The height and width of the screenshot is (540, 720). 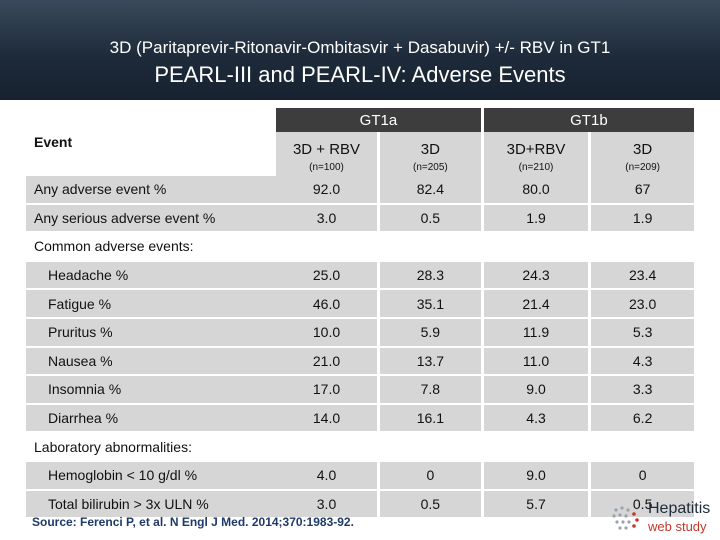 I want to click on cell-value: 5.9, so click(x=431, y=332).